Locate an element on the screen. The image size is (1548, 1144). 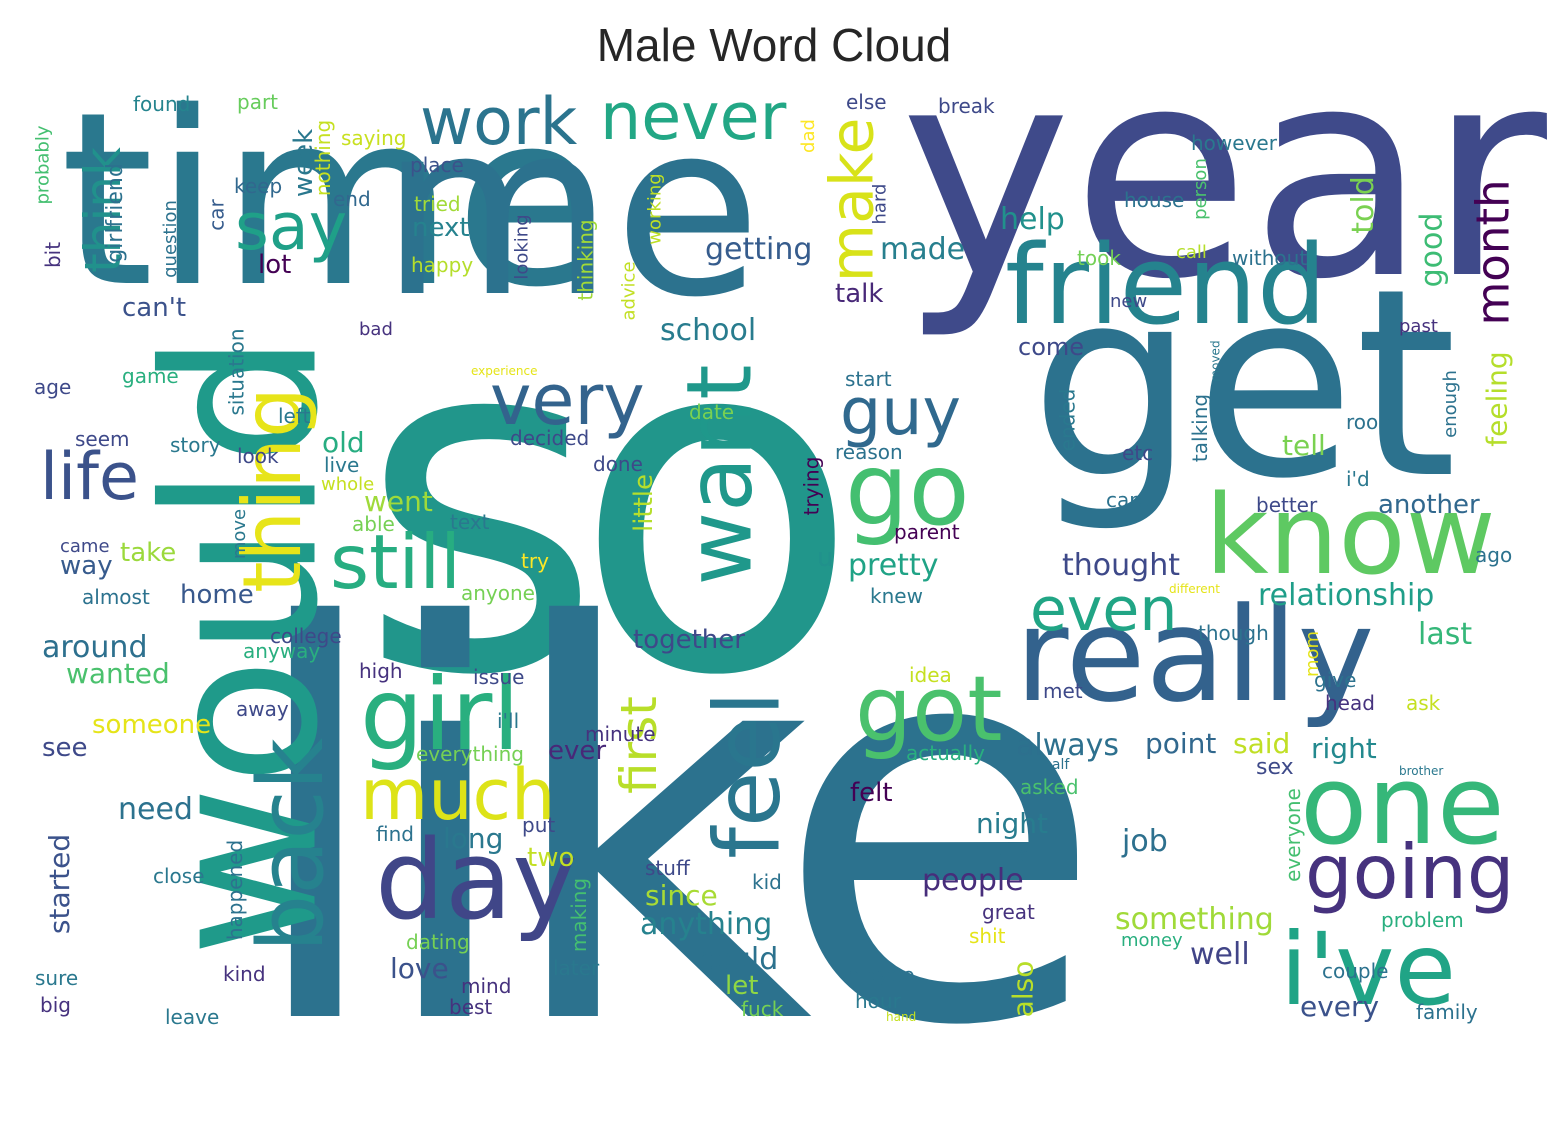
word-able: able is located at coordinates (373, 524).